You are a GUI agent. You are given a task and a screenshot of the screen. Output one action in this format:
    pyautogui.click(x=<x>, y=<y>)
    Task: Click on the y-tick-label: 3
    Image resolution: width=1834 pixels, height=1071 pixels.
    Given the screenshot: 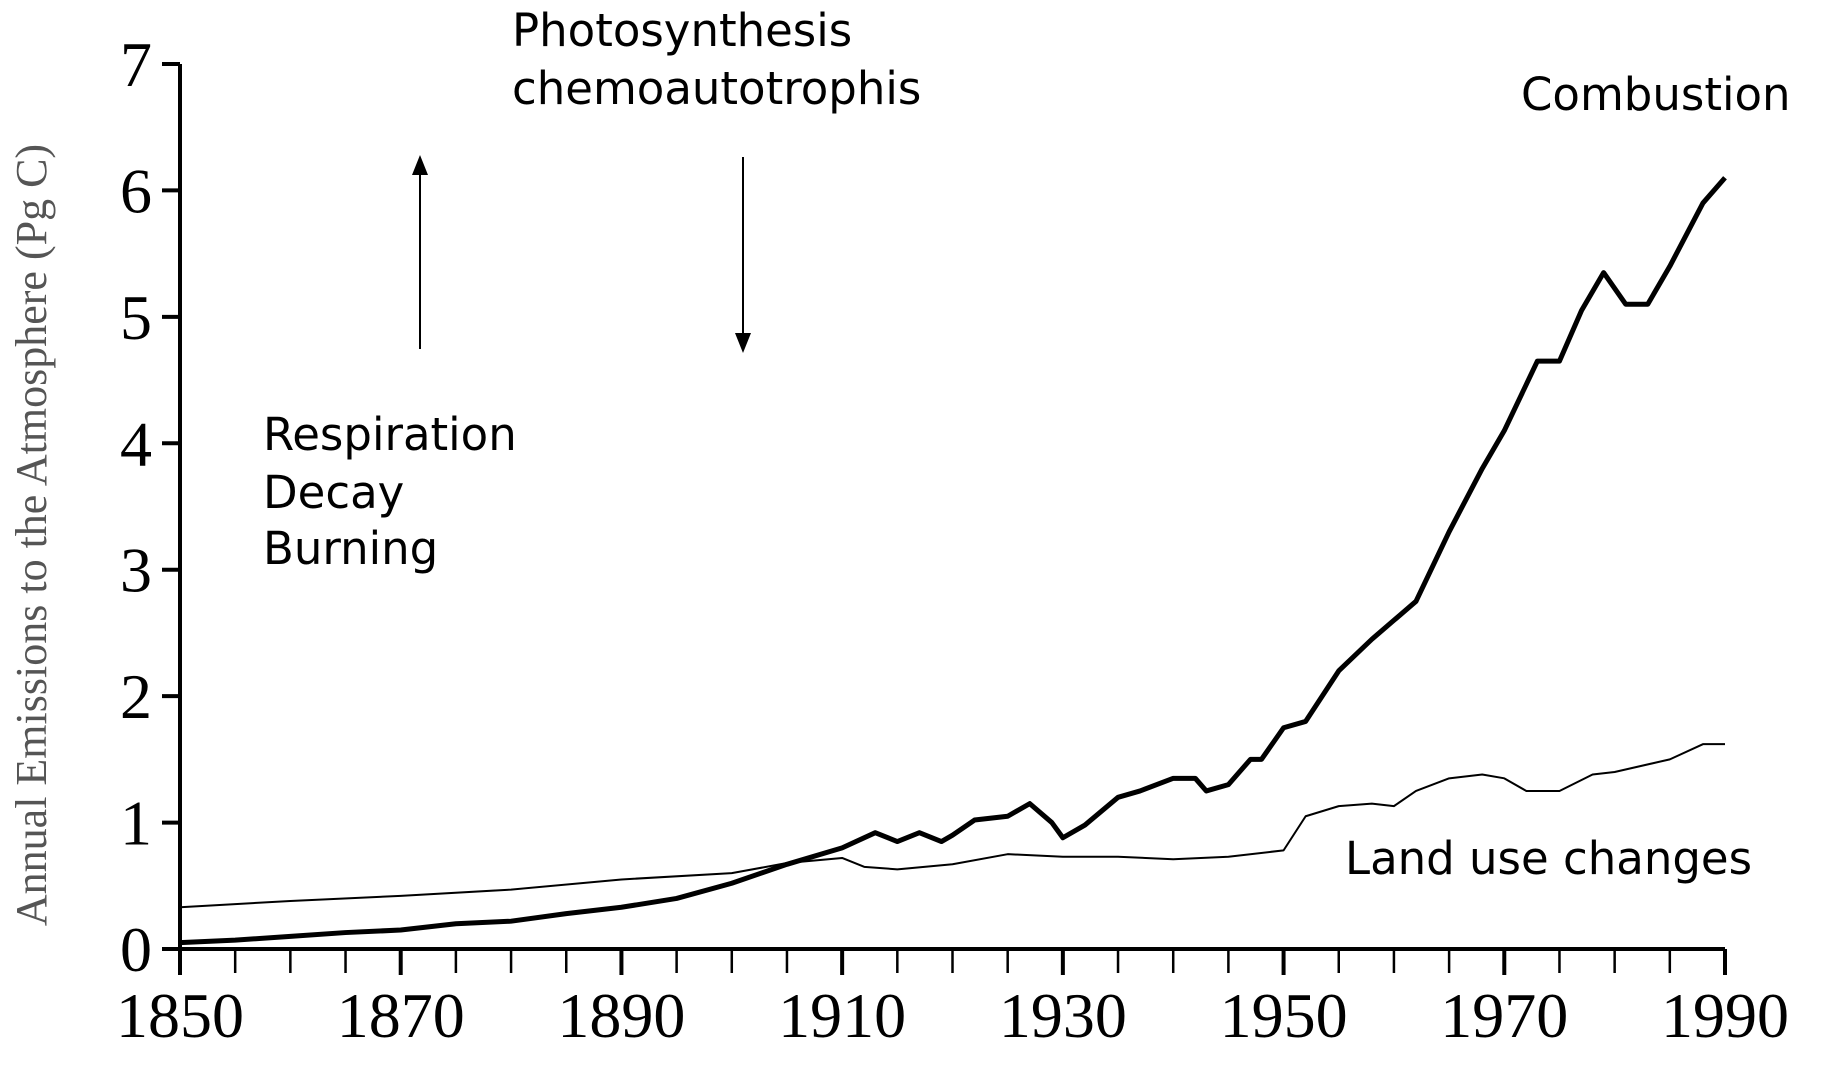 What is the action you would take?
    pyautogui.click(x=136, y=570)
    